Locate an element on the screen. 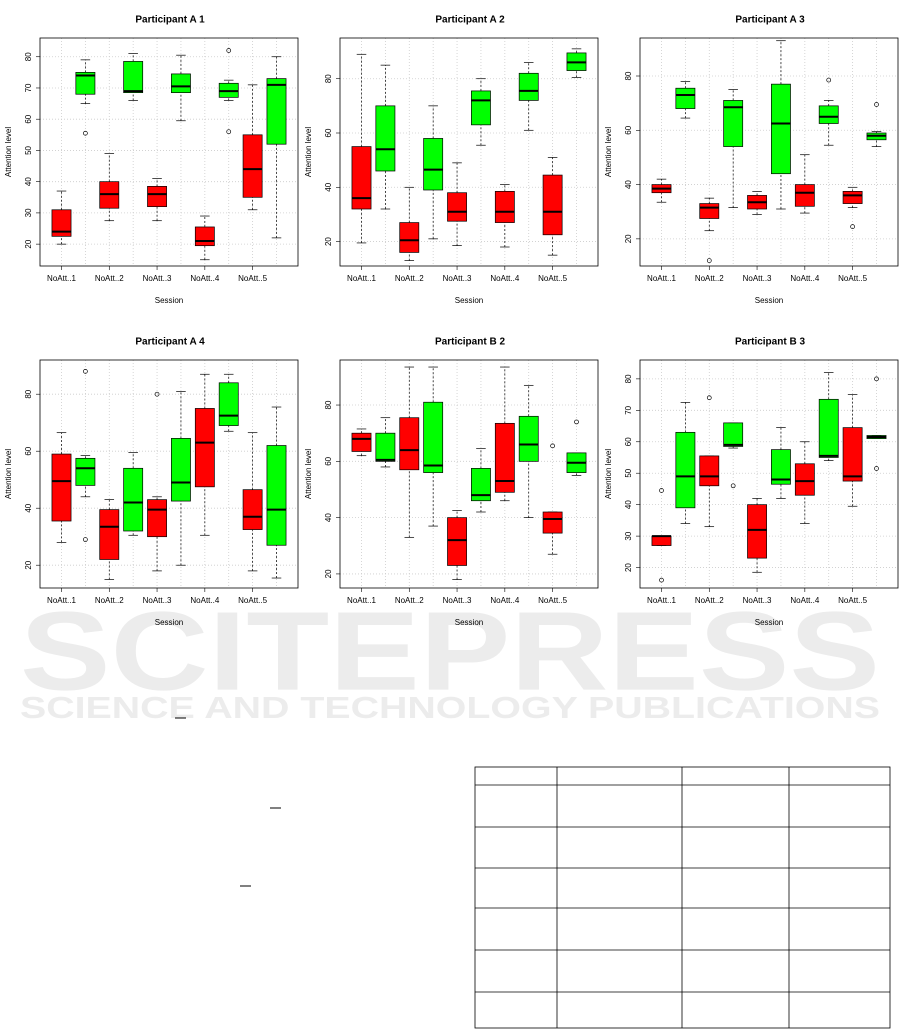  watermark-tagline: SCIENCE AND TECHNOLOGY PUBLICATIONS is located at coordinates (450, 707).